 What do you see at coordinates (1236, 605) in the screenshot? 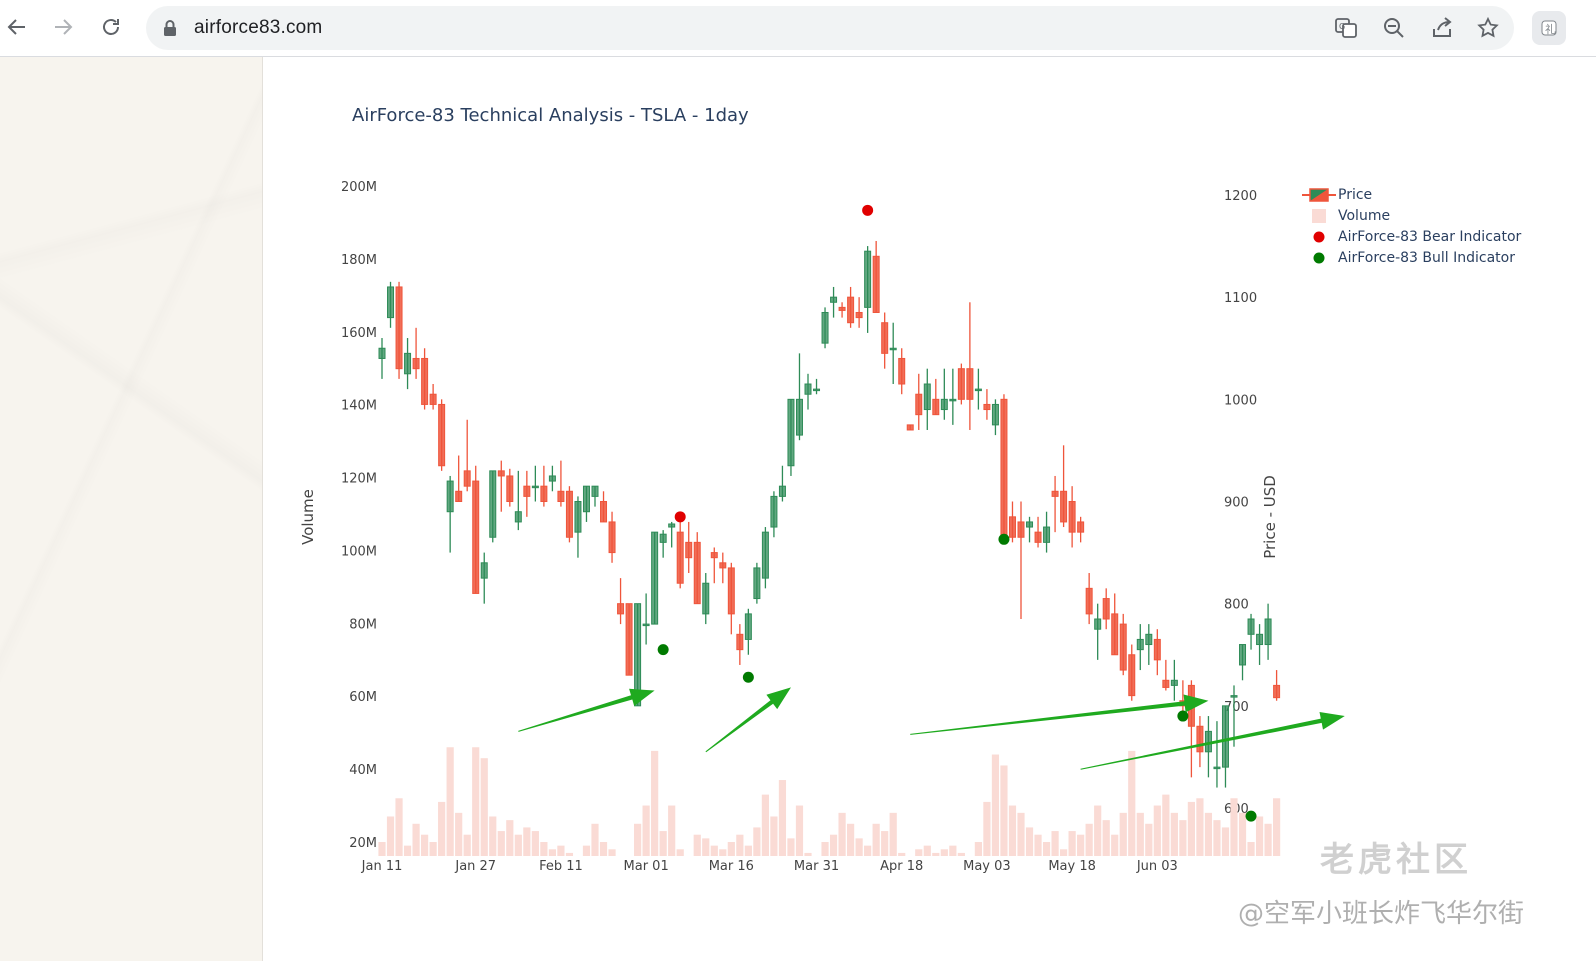
I see `price-tick-label: 800` at bounding box center [1236, 605].